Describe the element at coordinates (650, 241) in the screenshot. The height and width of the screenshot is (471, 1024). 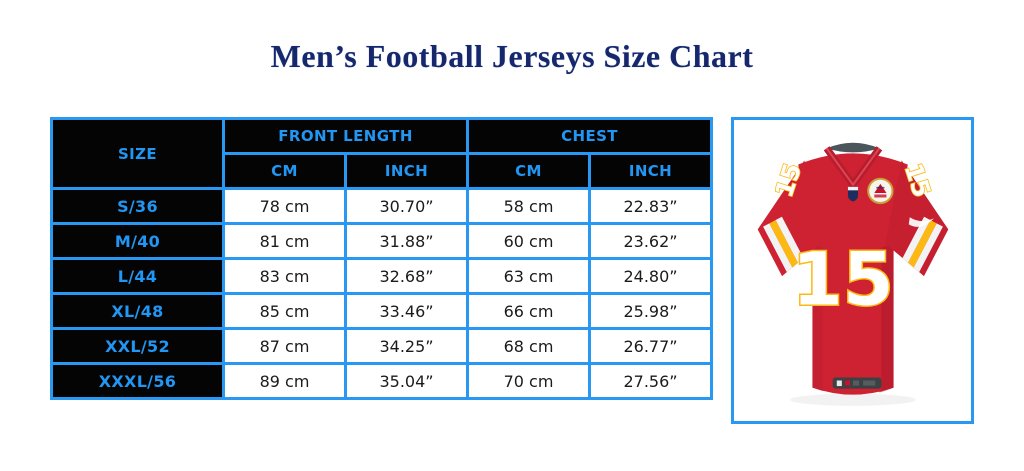
I see `chest-inch-cell: 23.62”` at that location.